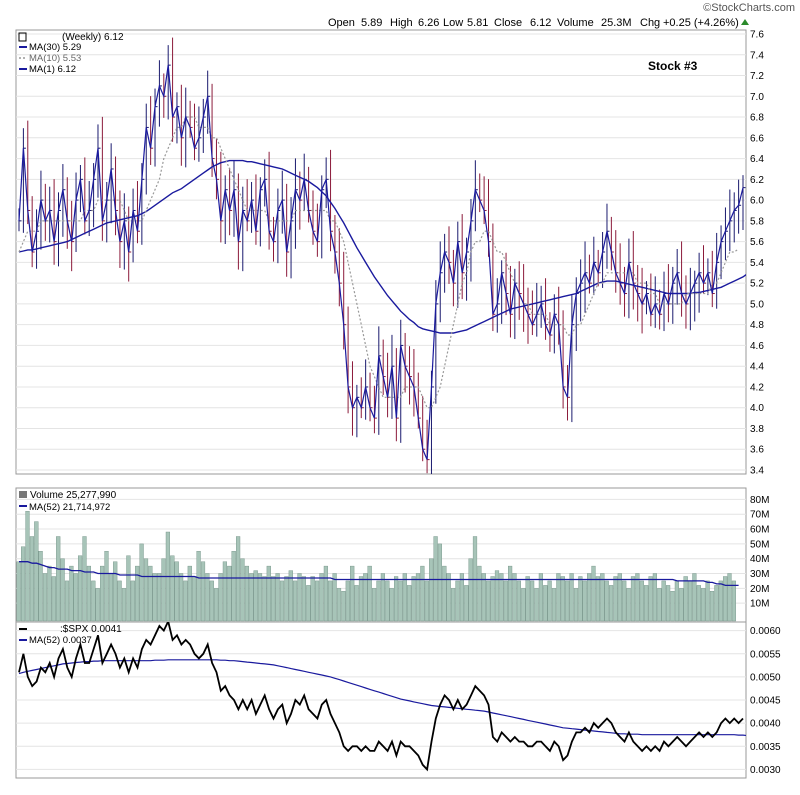 The width and height of the screenshot is (800, 795). I want to click on ratio-tick-label: 0.0060, so click(765, 631).